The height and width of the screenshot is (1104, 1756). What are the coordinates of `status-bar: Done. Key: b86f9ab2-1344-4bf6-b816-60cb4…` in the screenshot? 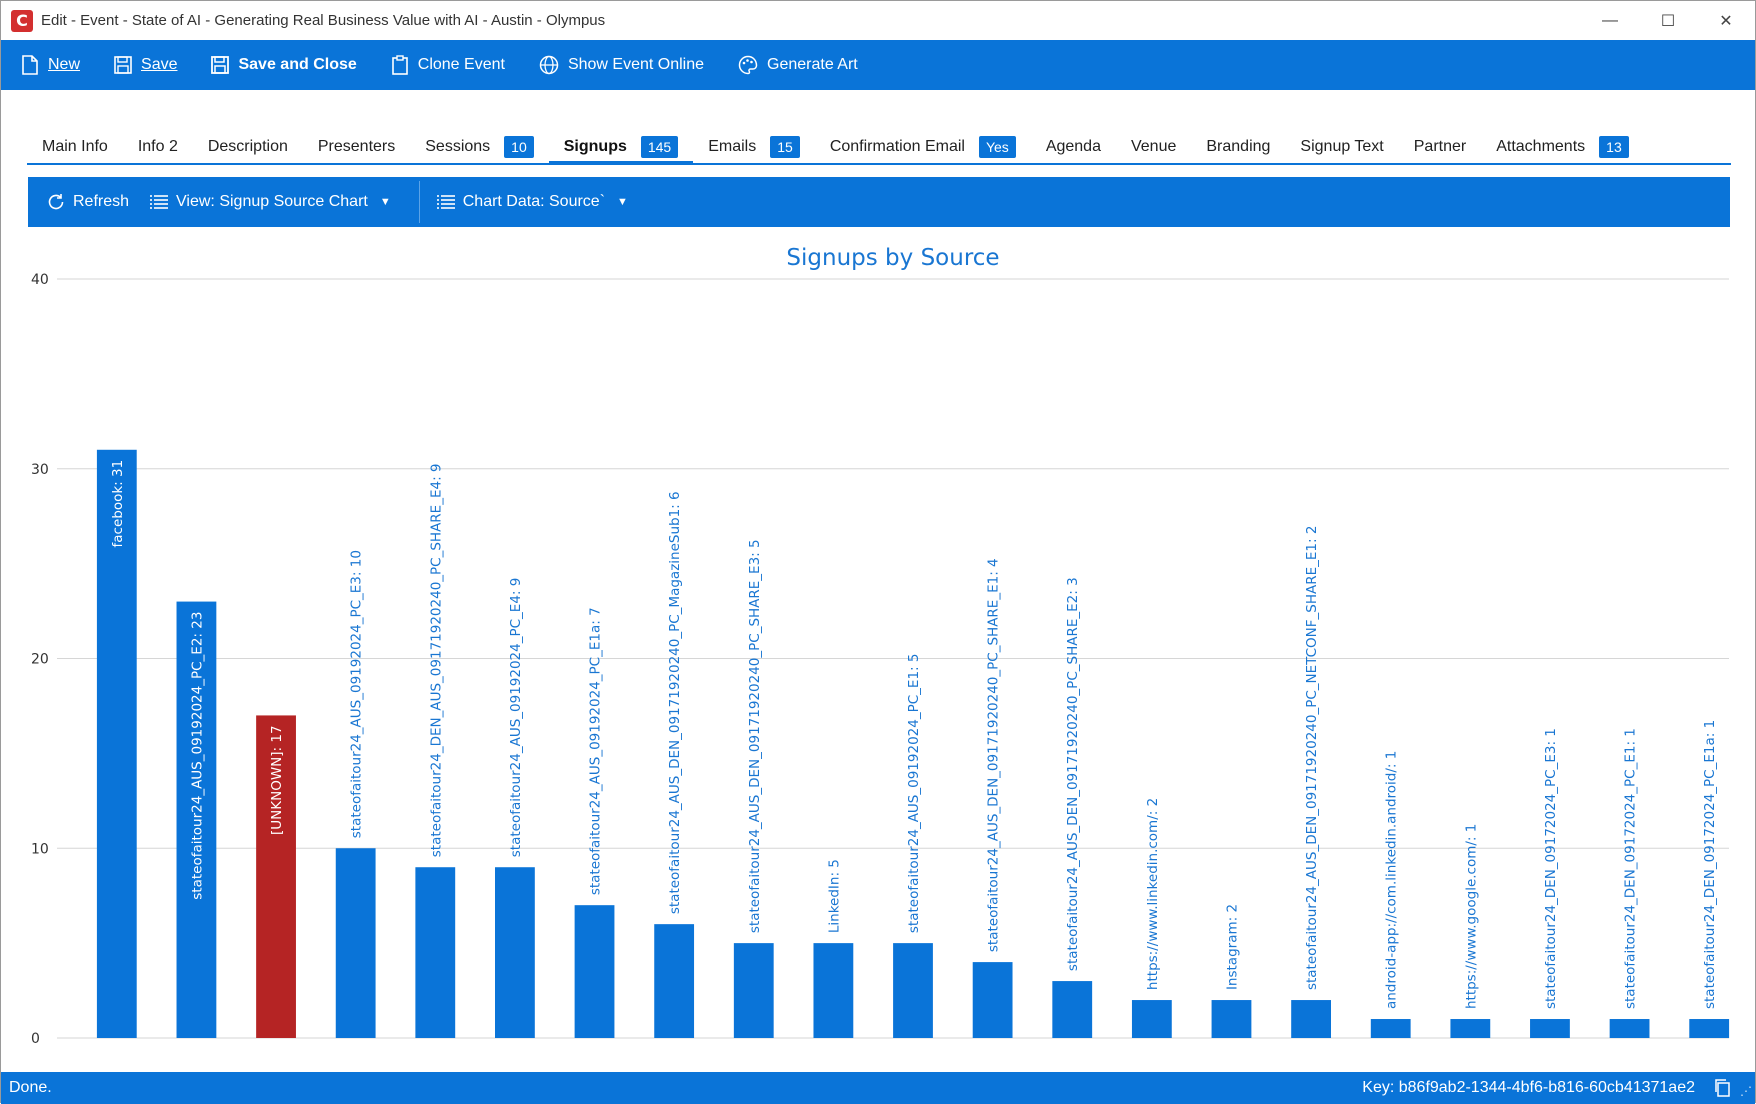 It's located at (878, 1088).